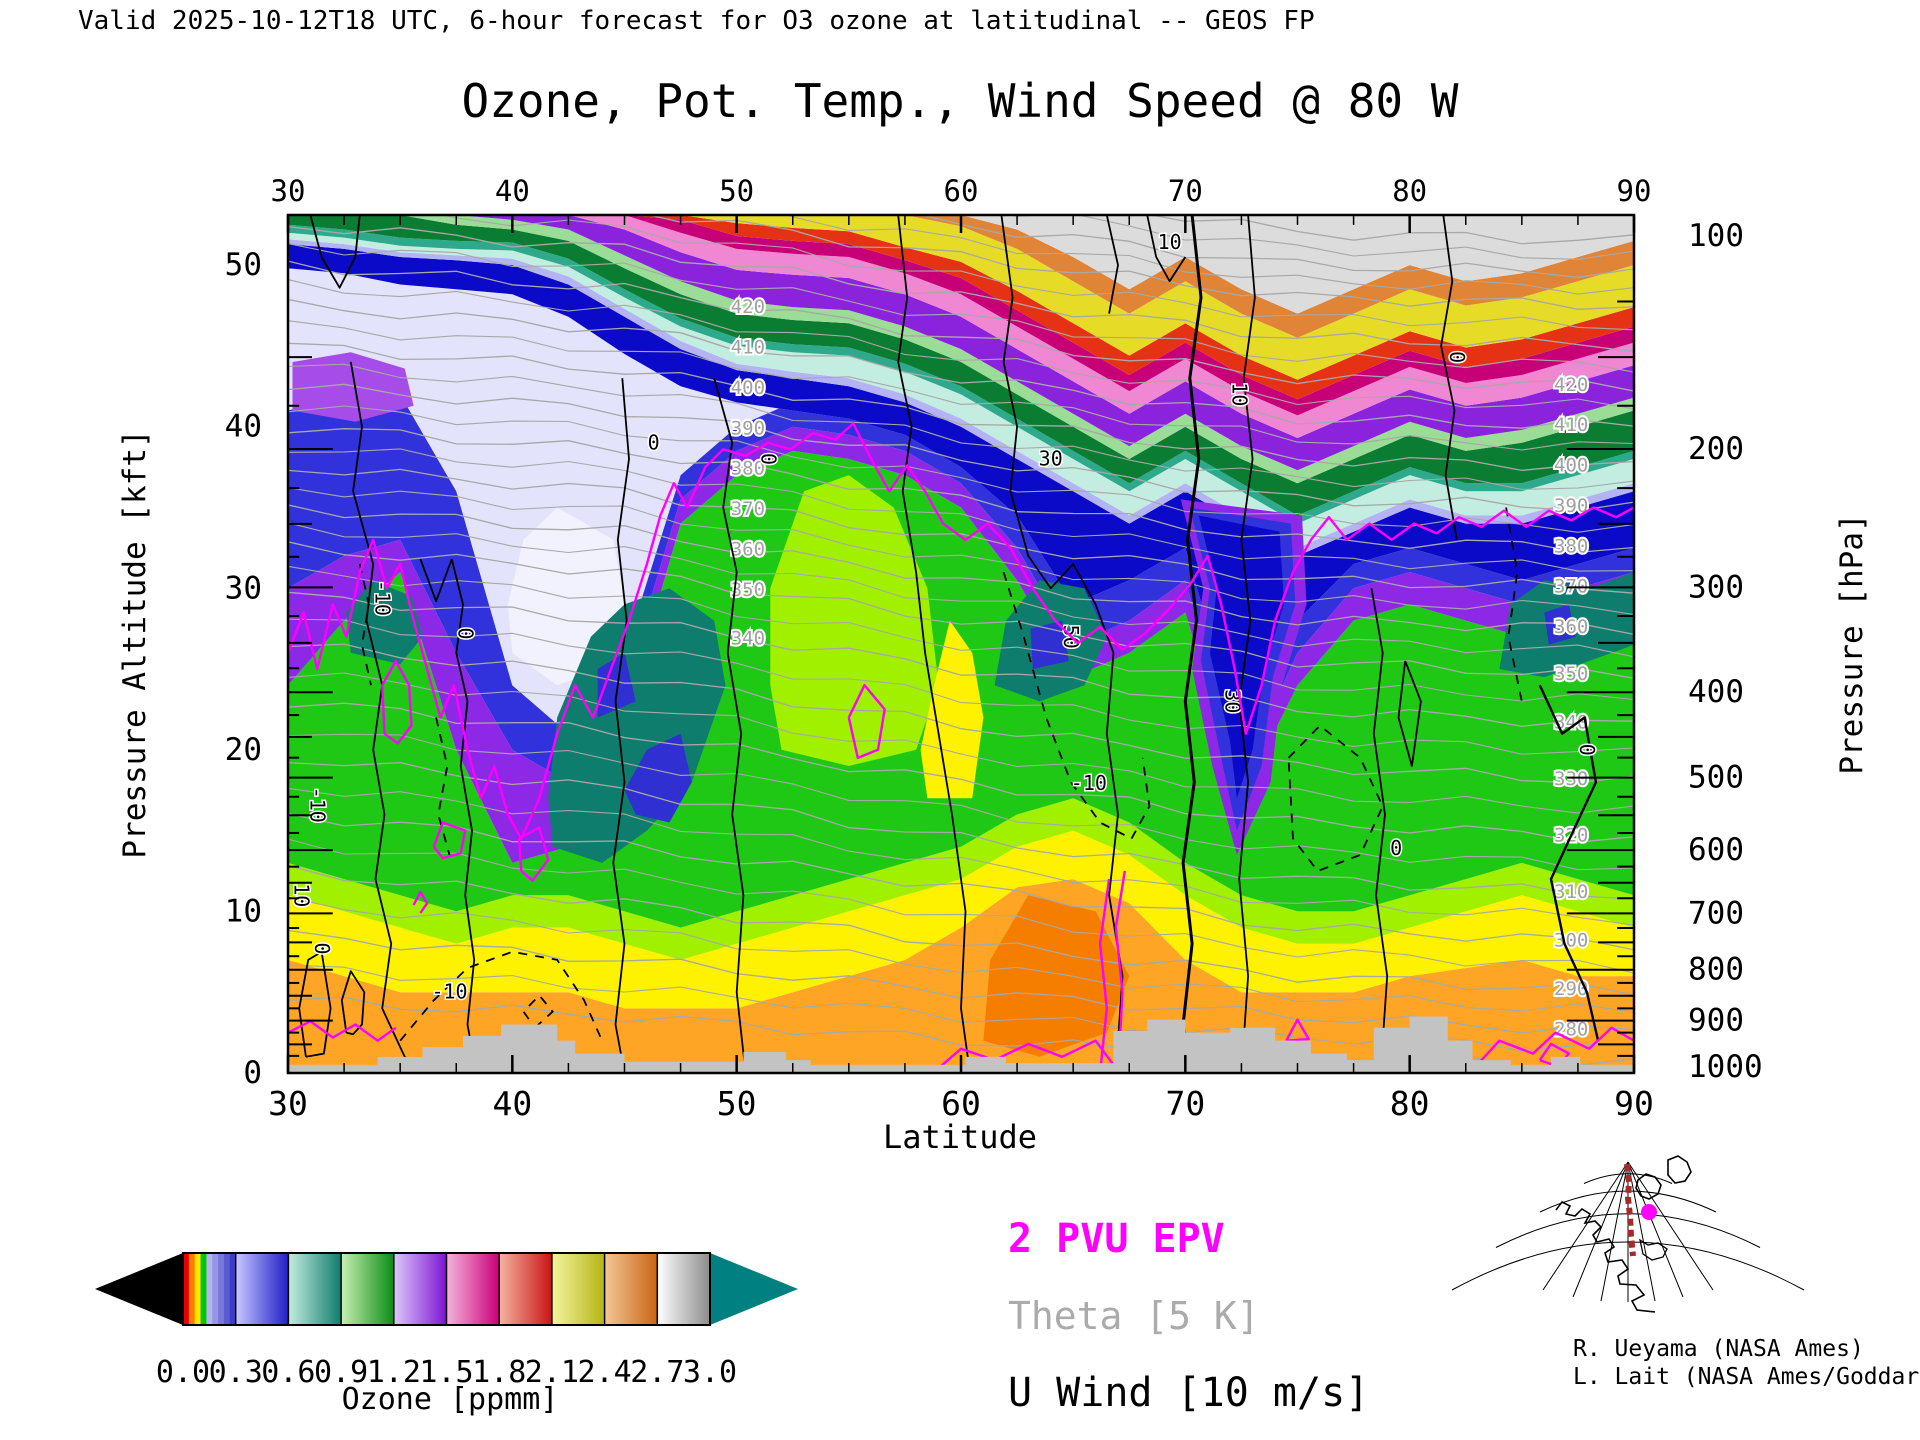 This screenshot has width=1920, height=1440. What do you see at coordinates (252, 1073) in the screenshot?
I see `y-left-tick: 0` at bounding box center [252, 1073].